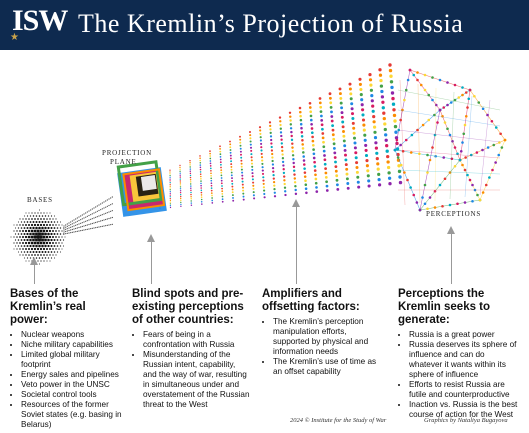  I want to click on list-item: Nuclear weapons, so click(73, 335).